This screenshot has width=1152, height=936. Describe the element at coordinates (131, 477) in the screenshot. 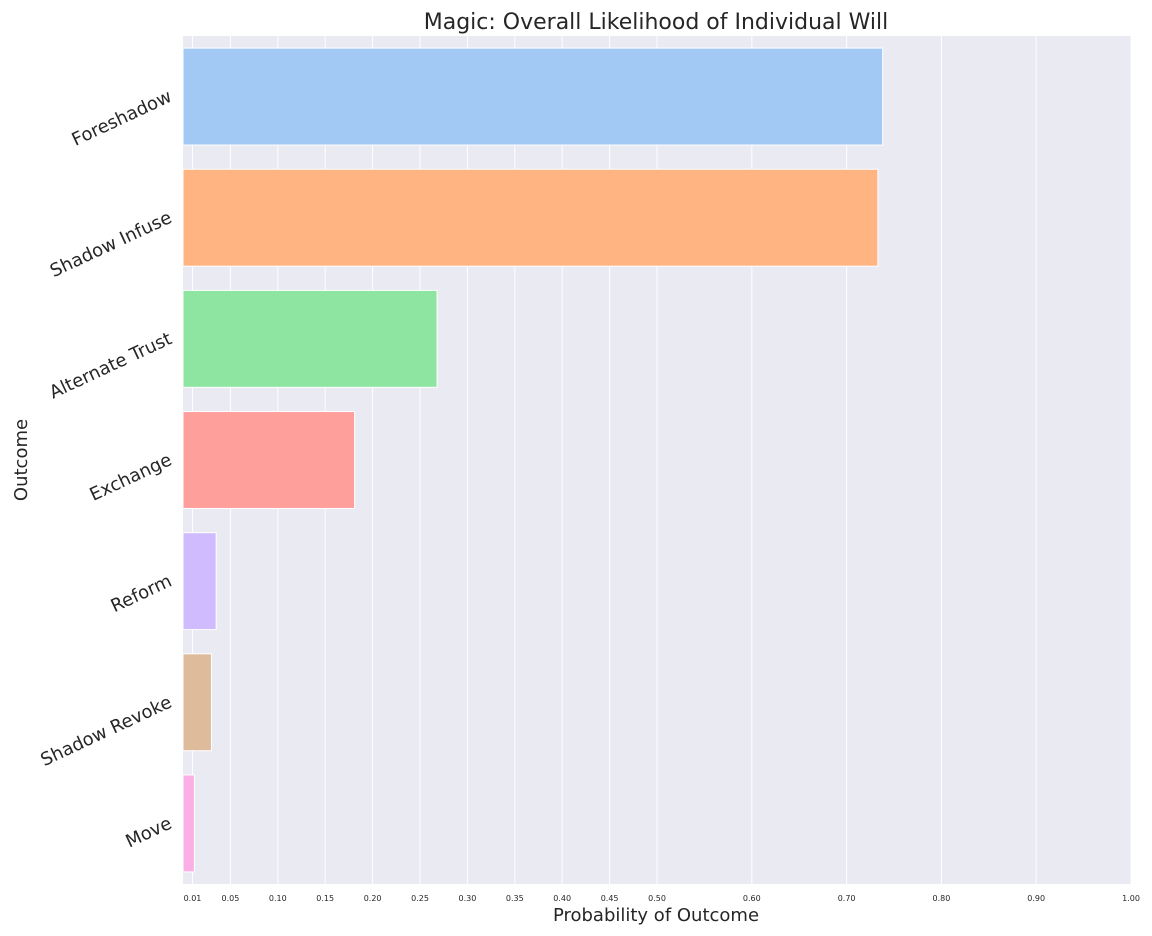

I see `y-tick-label: Exchange` at that location.